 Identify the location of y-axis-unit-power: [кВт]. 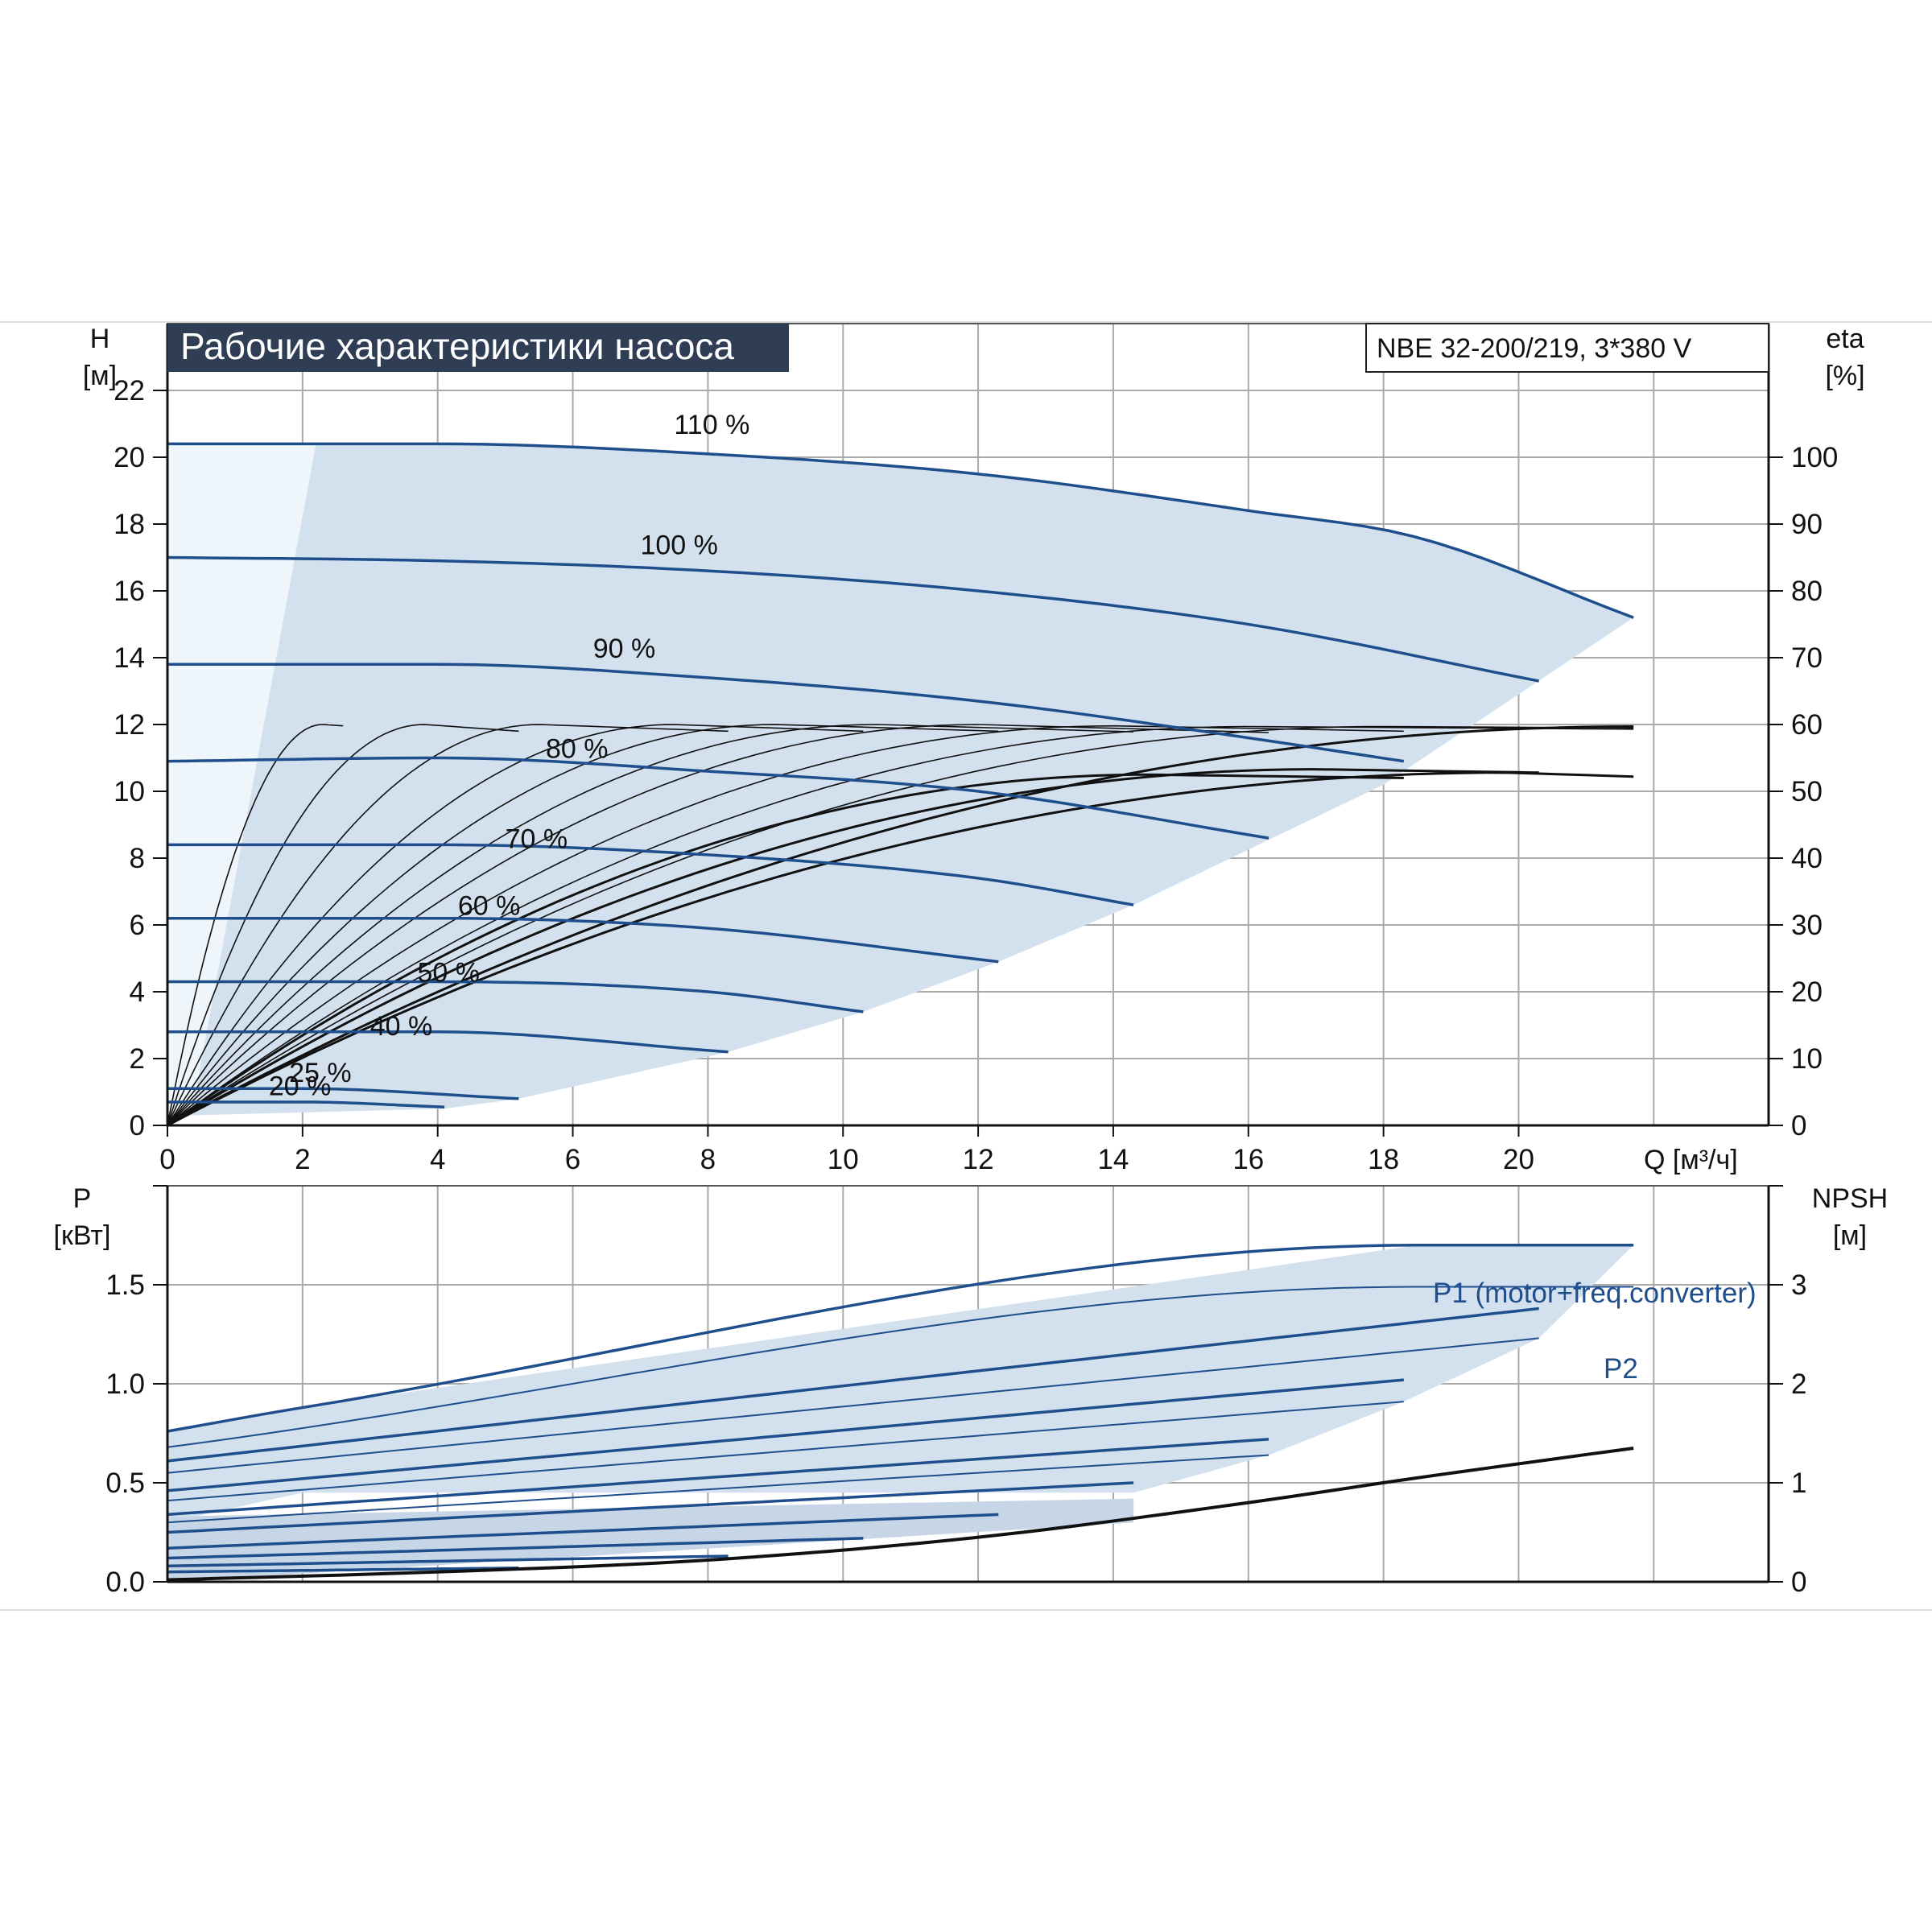
(82, 1235).